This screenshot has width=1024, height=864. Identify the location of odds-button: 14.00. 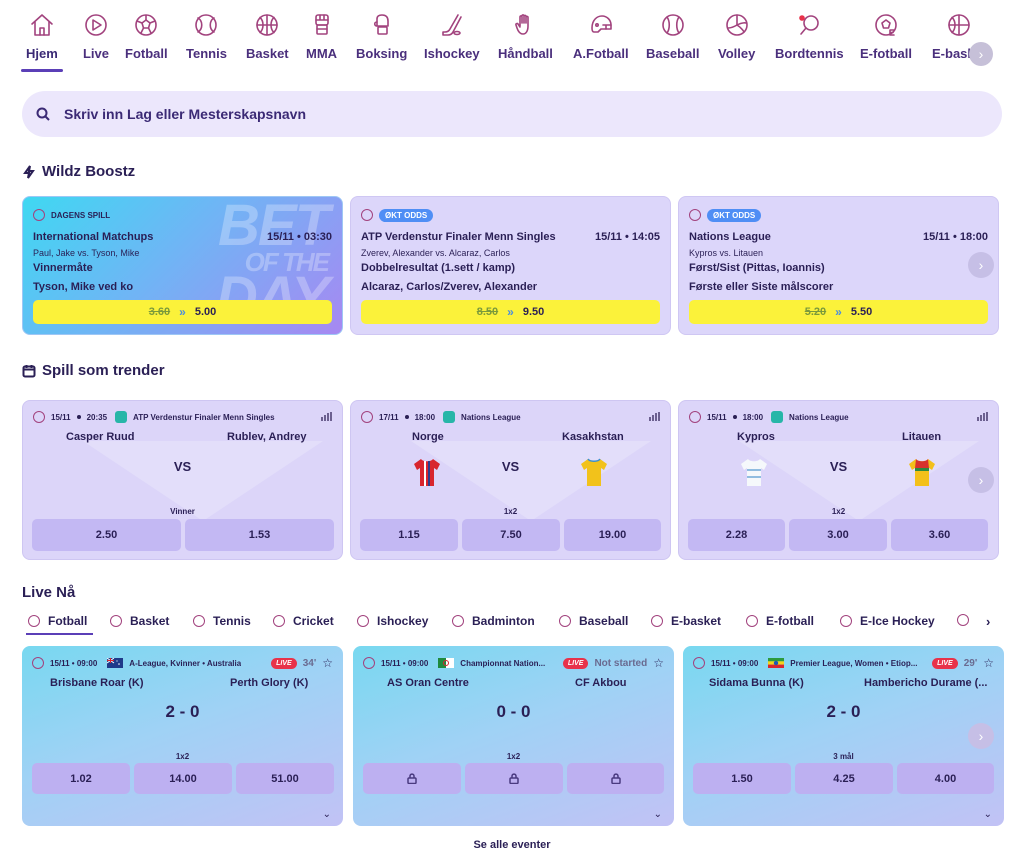
(183, 778).